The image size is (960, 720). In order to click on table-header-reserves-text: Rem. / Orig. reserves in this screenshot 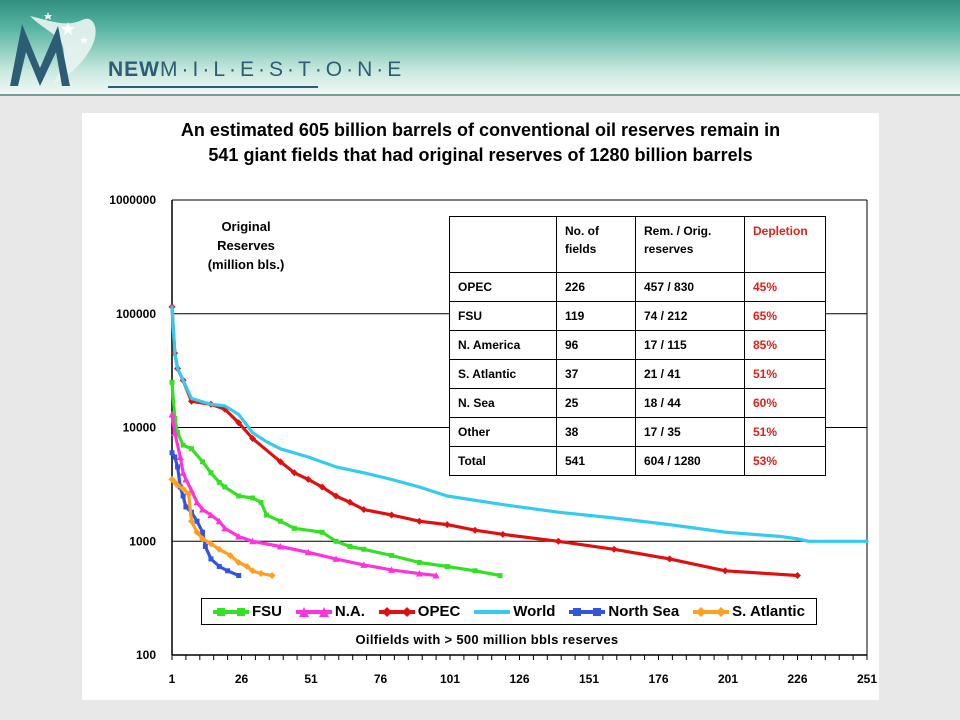, I will do `click(678, 240)`.